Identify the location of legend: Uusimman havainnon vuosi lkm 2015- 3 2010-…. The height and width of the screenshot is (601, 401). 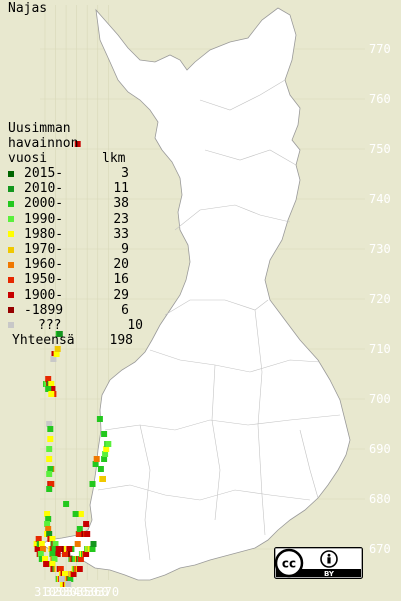
(75, 235).